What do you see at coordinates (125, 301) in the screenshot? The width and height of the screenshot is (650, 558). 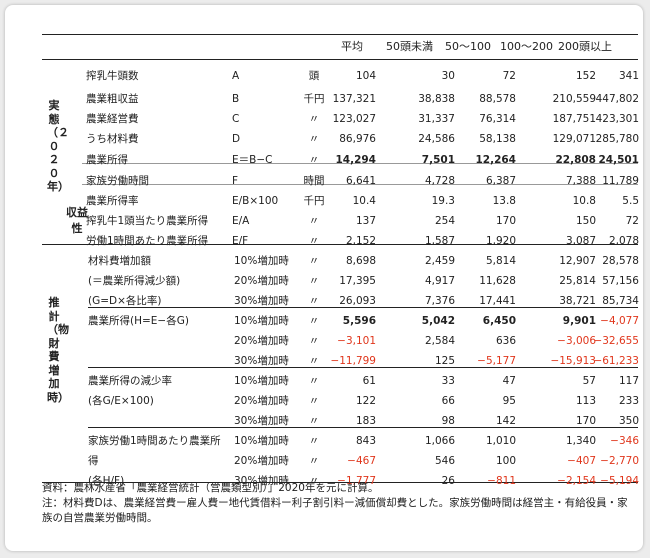 I see `row-label: (G=D×各比率)` at bounding box center [125, 301].